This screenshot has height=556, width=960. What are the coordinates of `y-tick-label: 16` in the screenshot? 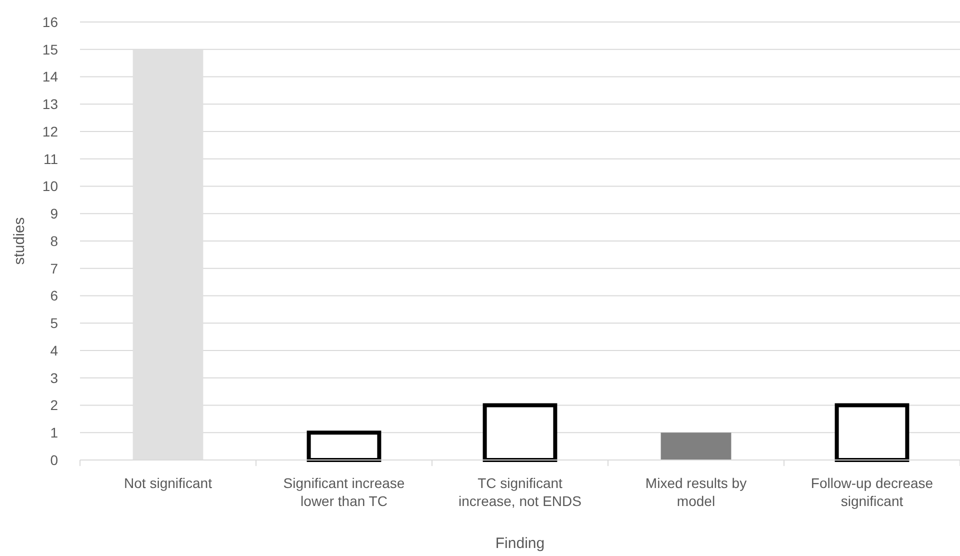 It's located at (50, 22).